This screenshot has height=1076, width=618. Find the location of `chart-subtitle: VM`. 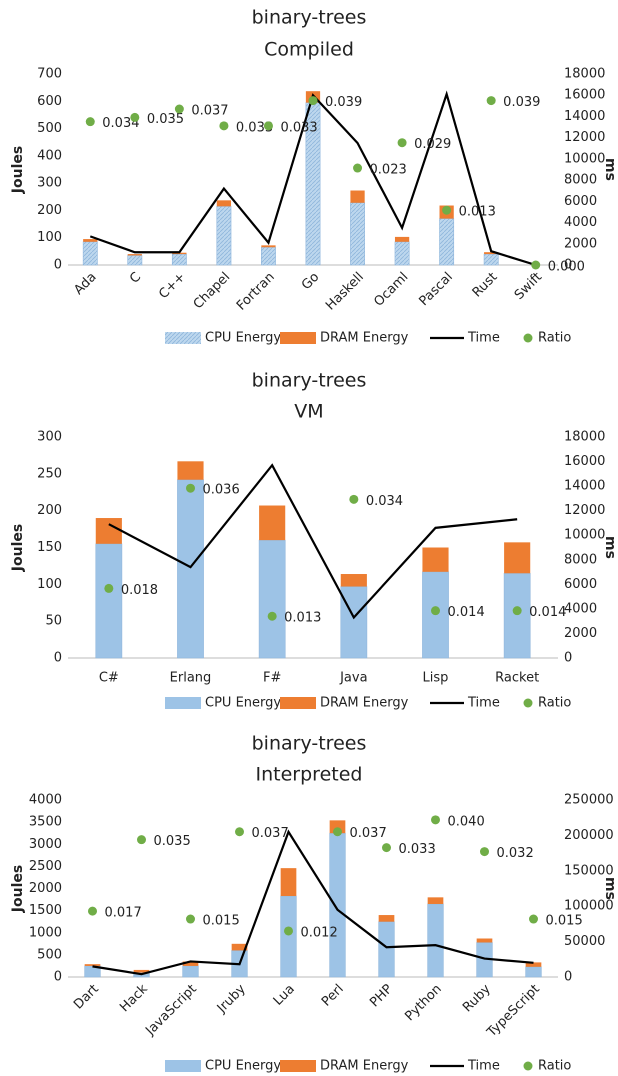

chart-subtitle: VM is located at coordinates (308, 412).